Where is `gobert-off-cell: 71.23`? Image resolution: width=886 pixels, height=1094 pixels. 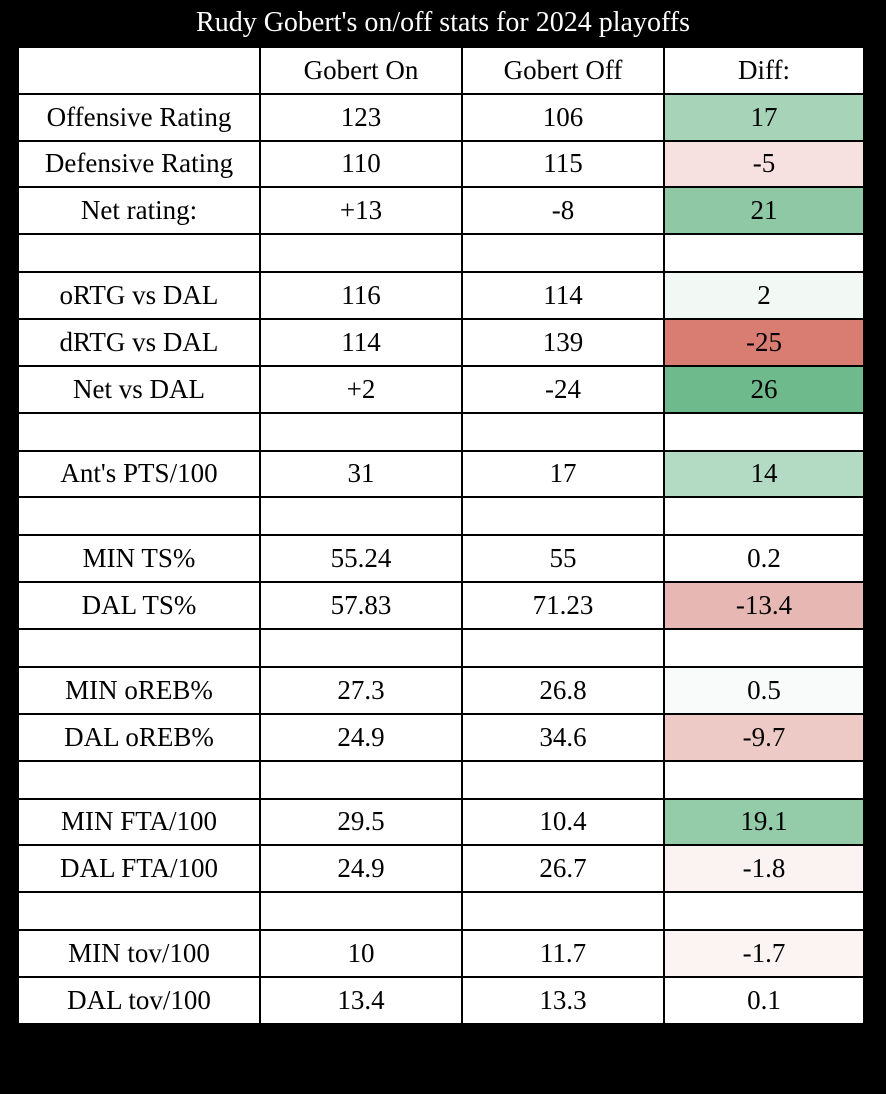 gobert-off-cell: 71.23 is located at coordinates (563, 605).